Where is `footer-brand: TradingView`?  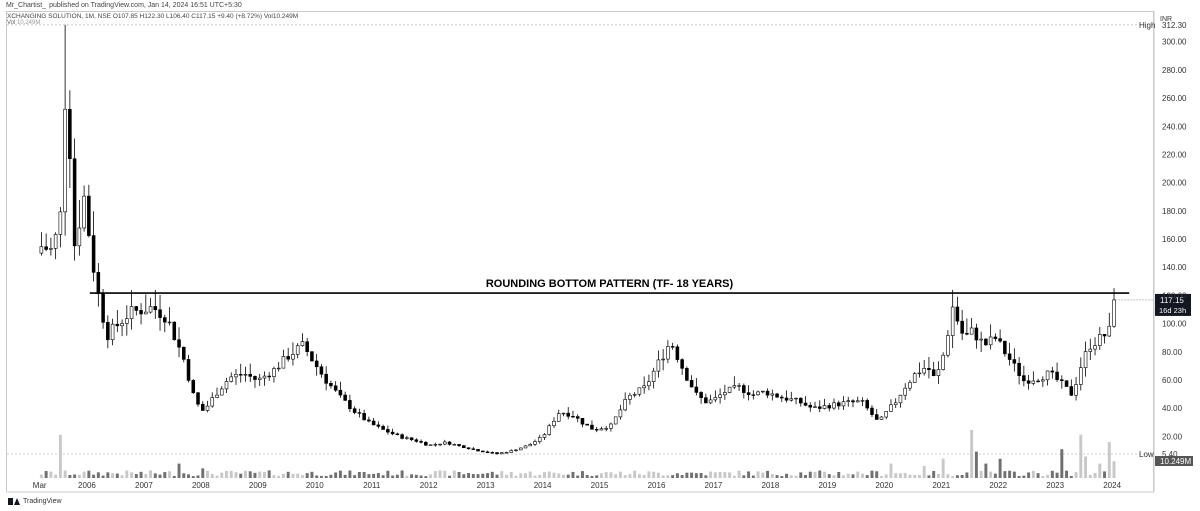
footer-brand: TradingView is located at coordinates (42, 501).